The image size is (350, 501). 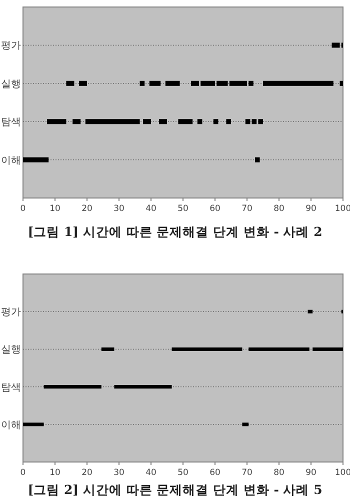 What do you see at coordinates (175, 489) in the screenshot?
I see `text: [그림 2] 시간에 따른 문제해결 단계 변화 - 사례 5` at bounding box center [175, 489].